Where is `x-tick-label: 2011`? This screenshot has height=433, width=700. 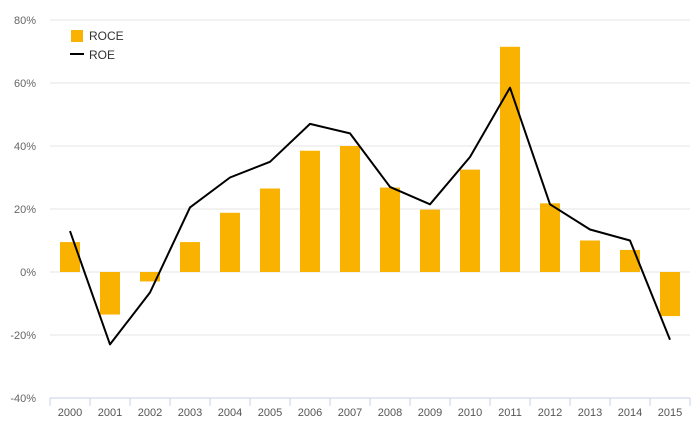 x-tick-label: 2011 is located at coordinates (510, 413).